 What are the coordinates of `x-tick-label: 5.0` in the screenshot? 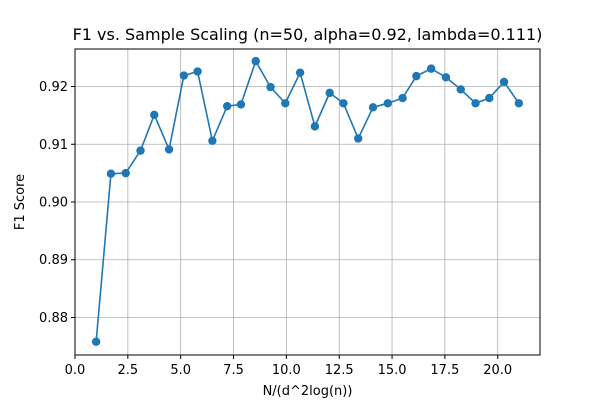 It's located at (180, 370).